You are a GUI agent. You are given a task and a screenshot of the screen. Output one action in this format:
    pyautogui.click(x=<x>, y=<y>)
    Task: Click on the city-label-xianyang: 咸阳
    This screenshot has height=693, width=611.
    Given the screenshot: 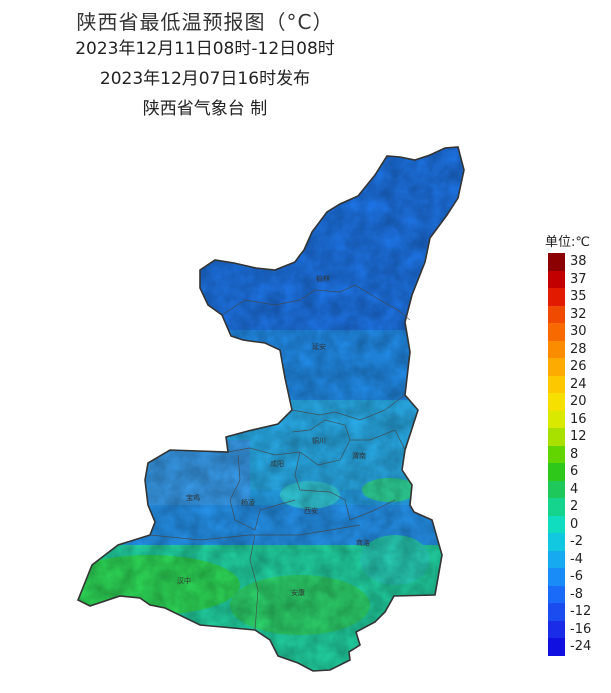 What is the action you would take?
    pyautogui.click(x=277, y=463)
    